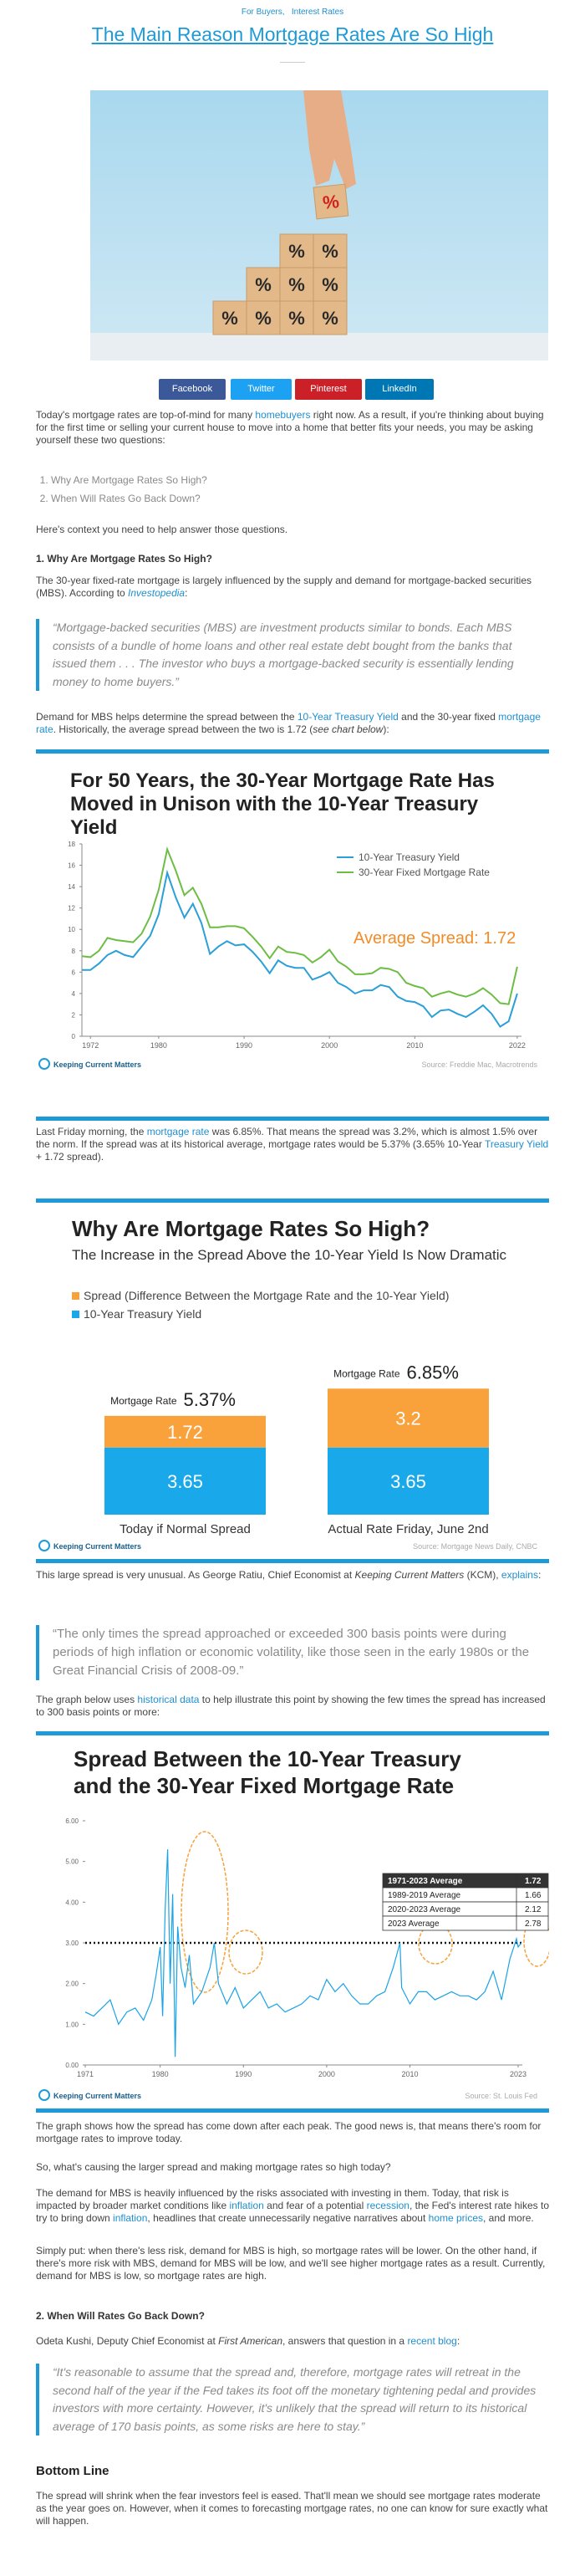 The height and width of the screenshot is (2576, 585). What do you see at coordinates (366, 1373) in the screenshot?
I see `total-caption: Mortgage Rate` at bounding box center [366, 1373].